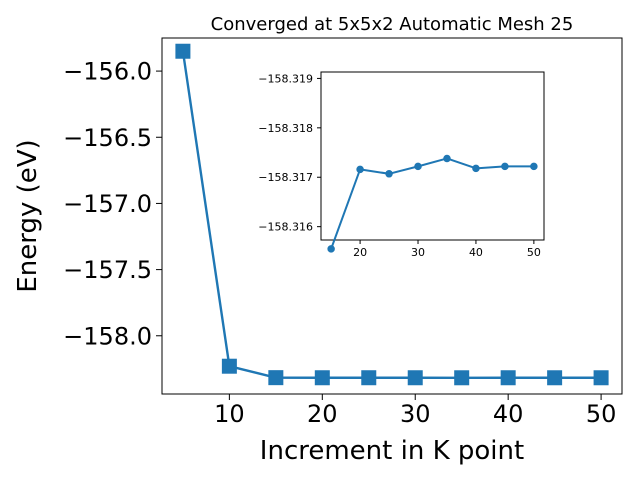 The image size is (640, 480). What do you see at coordinates (107, 270) in the screenshot?
I see `main-y-tick-label: −157.5` at bounding box center [107, 270].